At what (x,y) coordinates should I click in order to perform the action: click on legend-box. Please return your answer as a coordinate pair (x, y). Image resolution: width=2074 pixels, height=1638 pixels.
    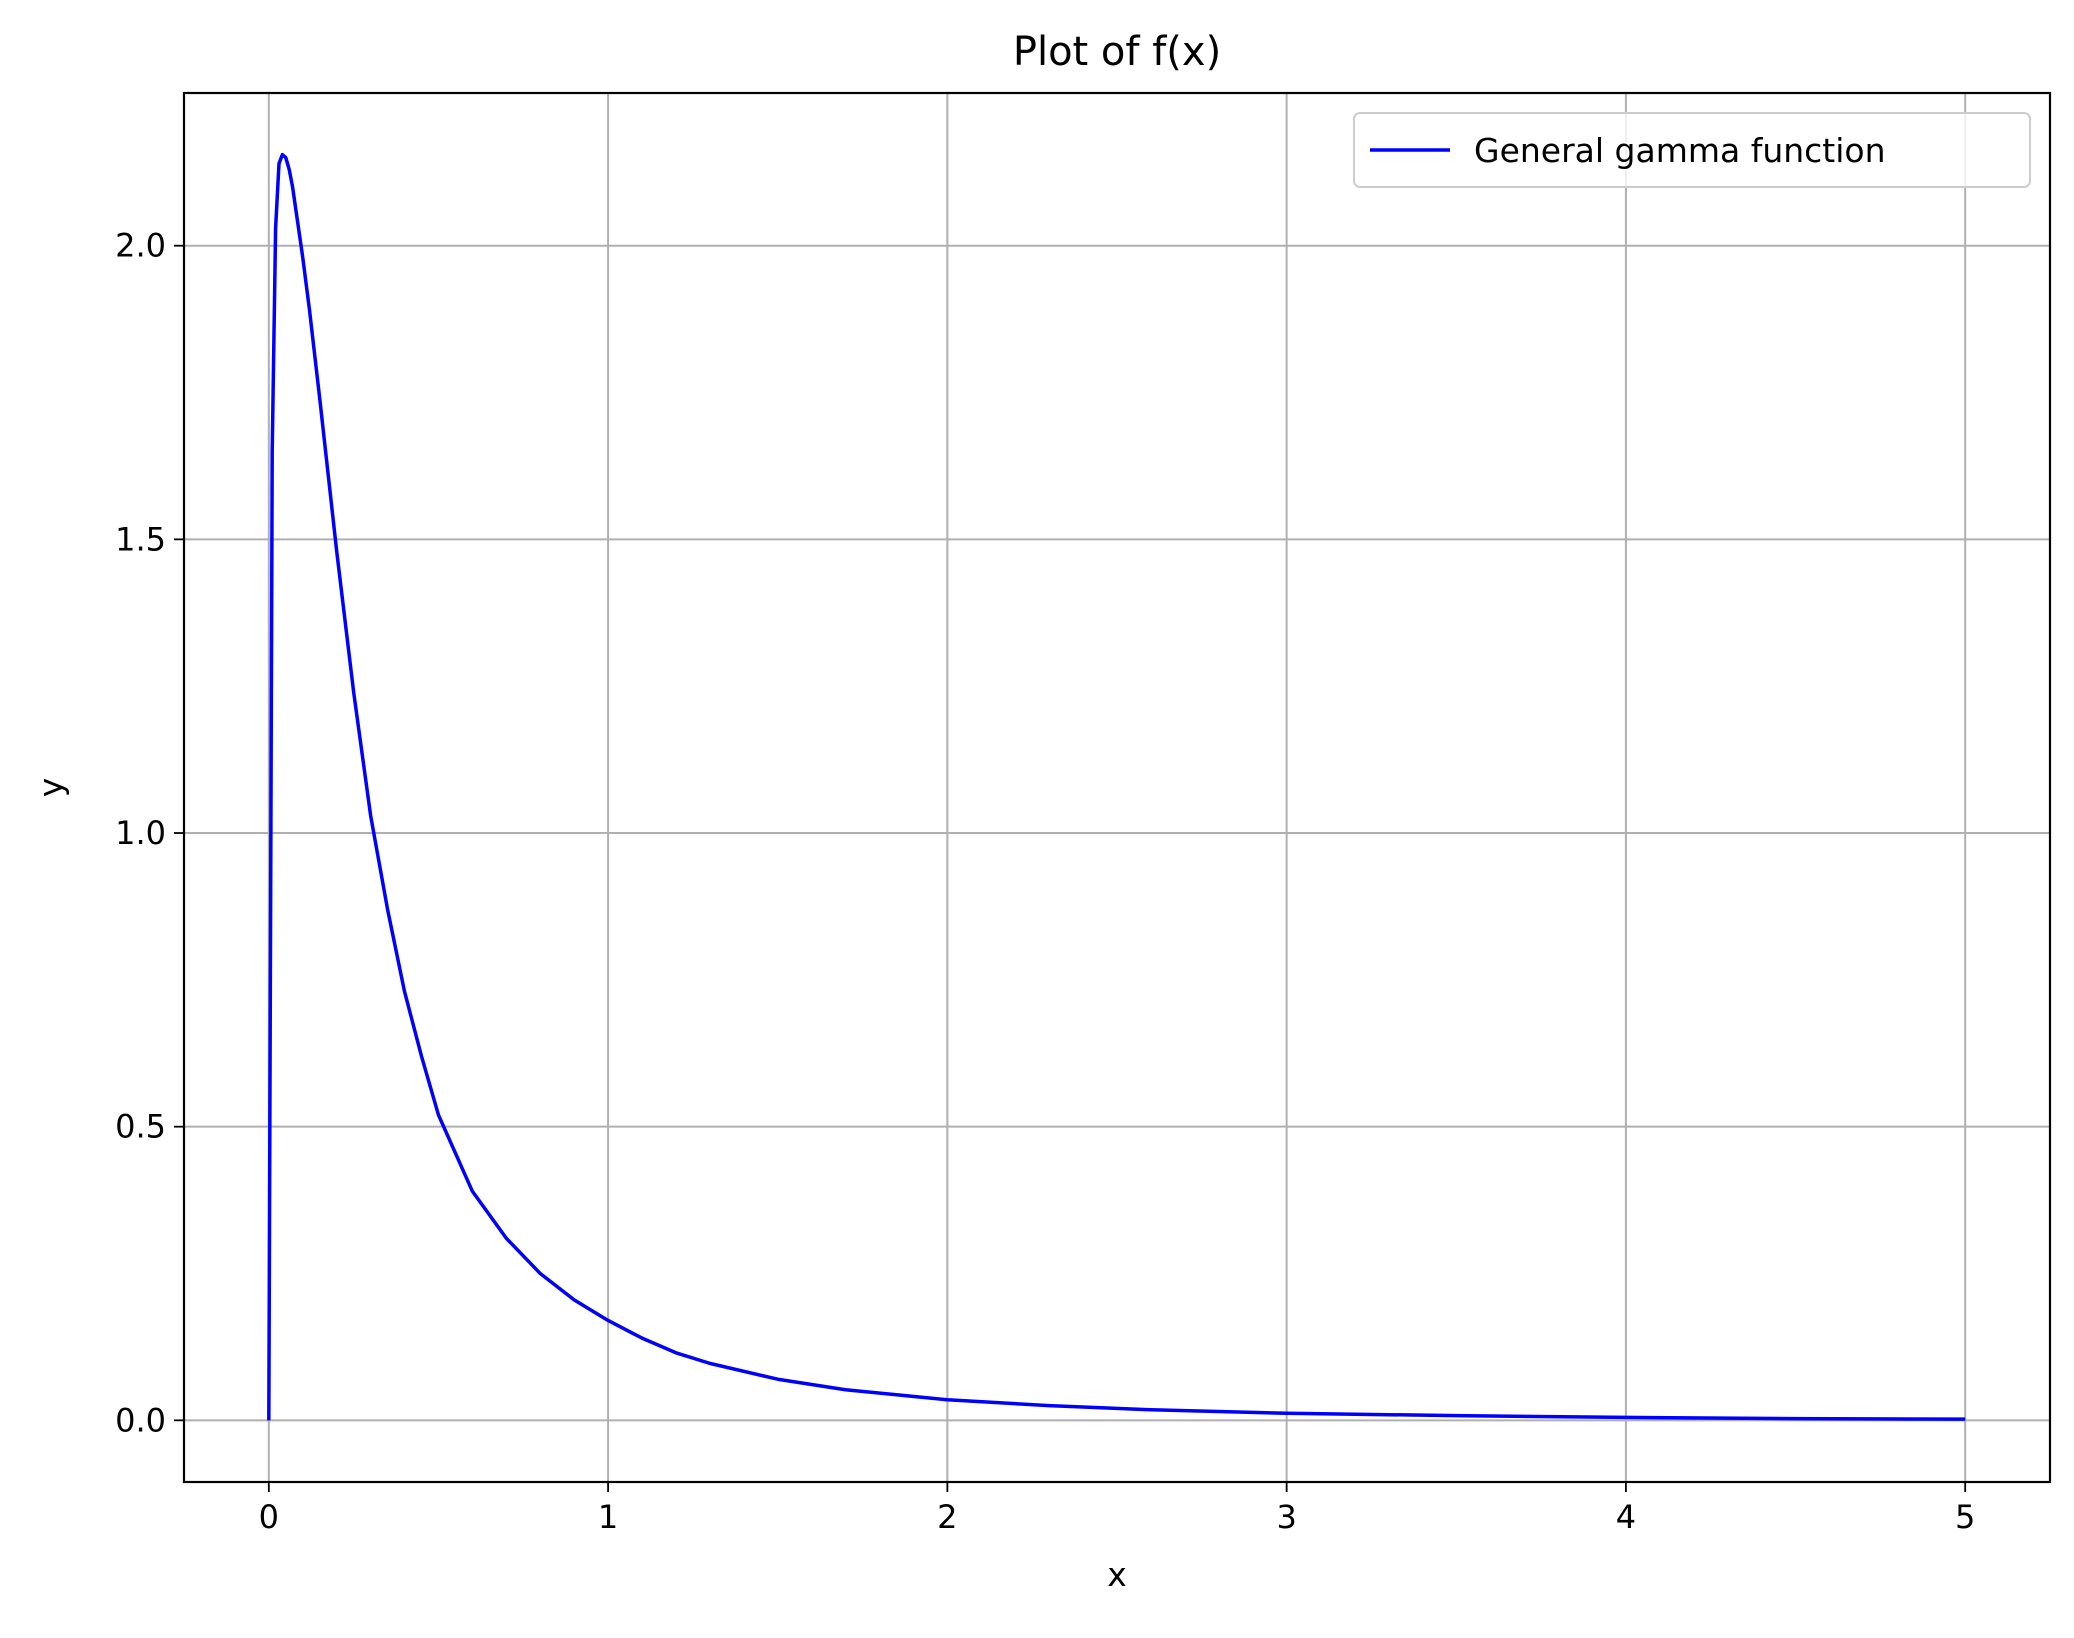
    Looking at the image, I should click on (1692, 150).